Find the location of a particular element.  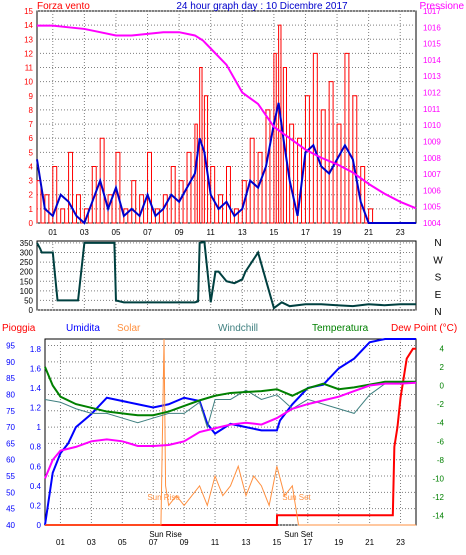

humidity-tick-label: 90 is located at coordinates (10, 362).